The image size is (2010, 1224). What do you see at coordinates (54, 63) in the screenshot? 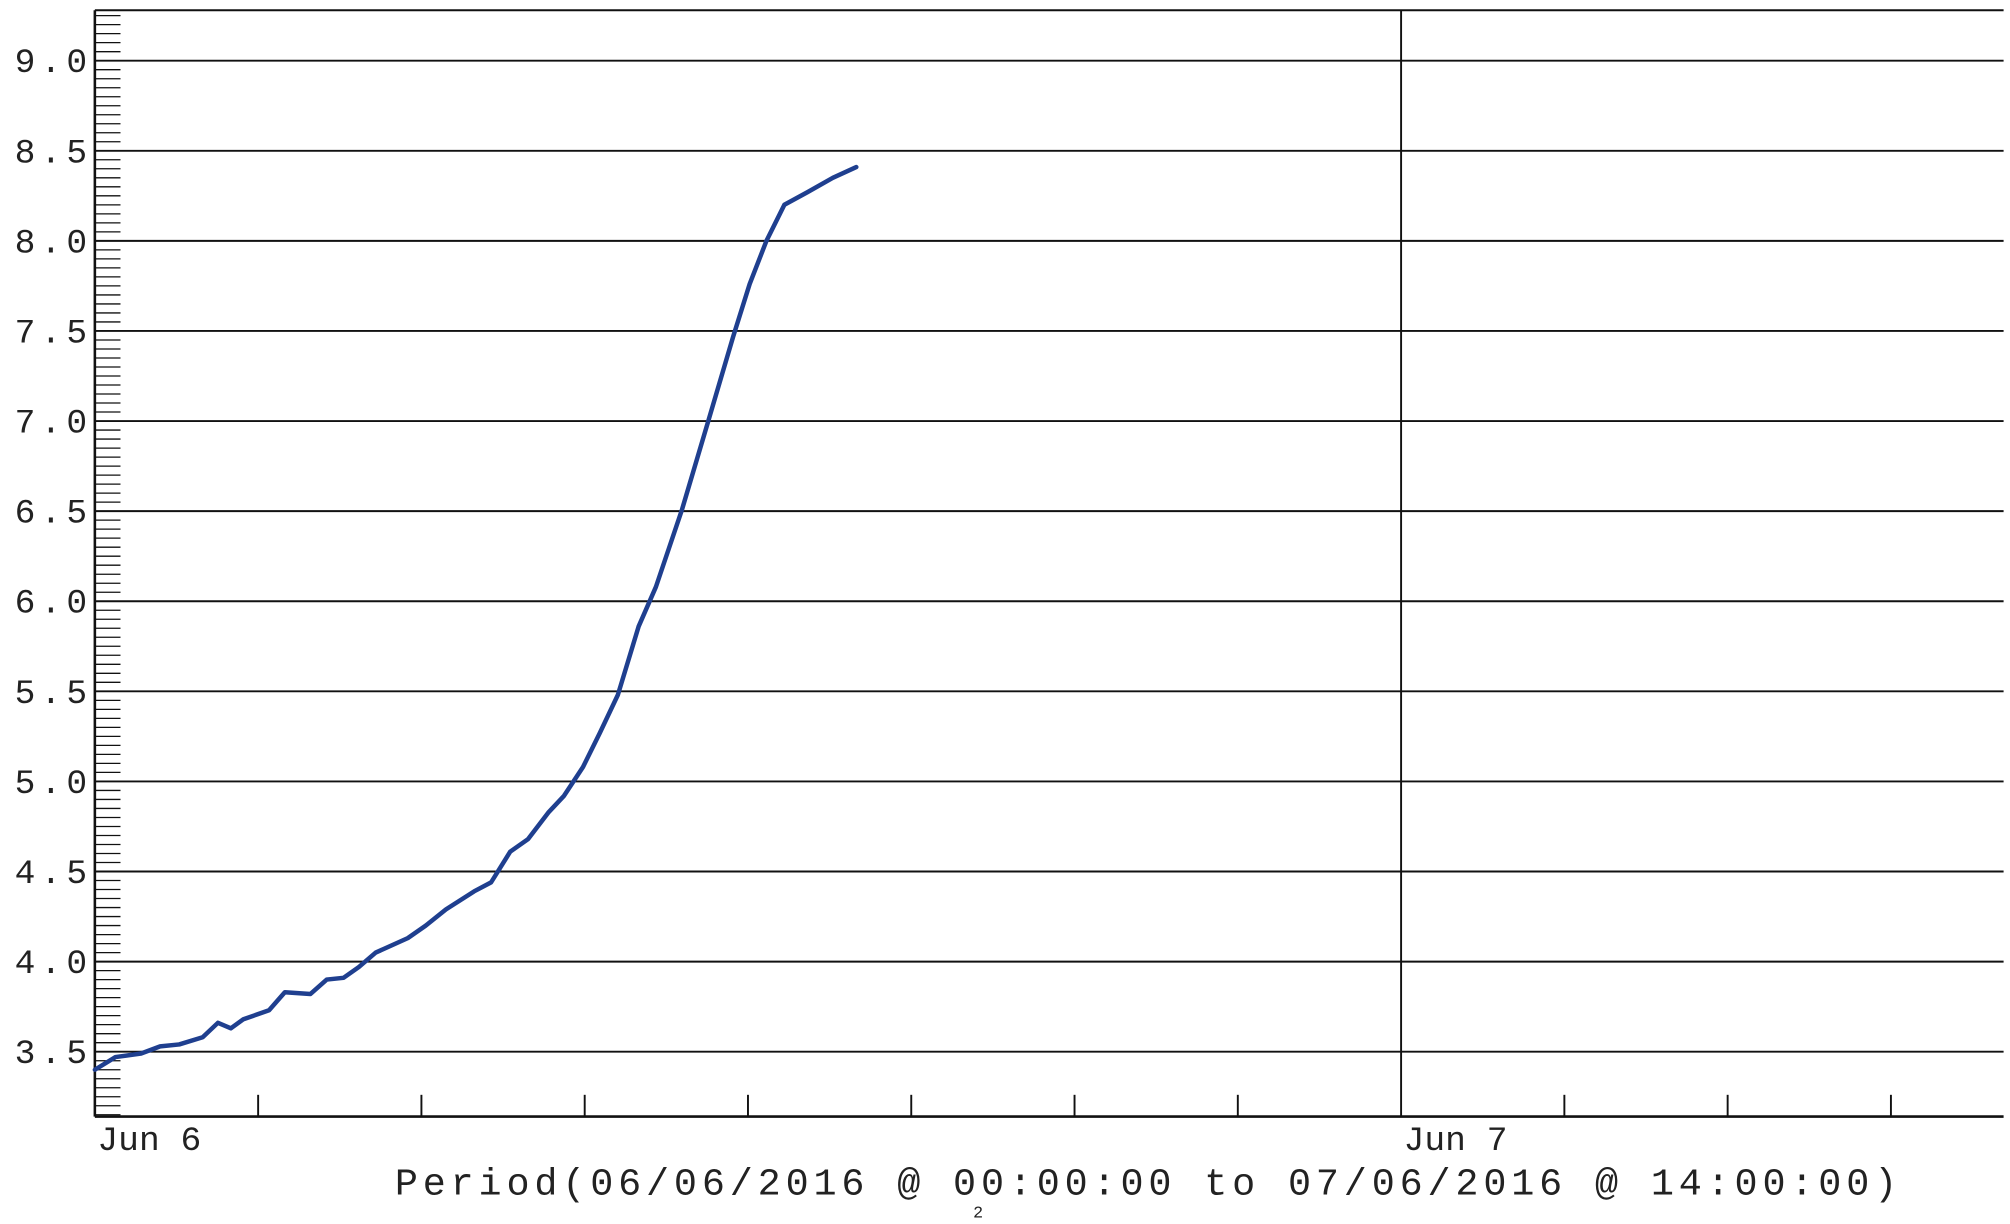
I see `y-tick-label: 9.0` at bounding box center [54, 63].